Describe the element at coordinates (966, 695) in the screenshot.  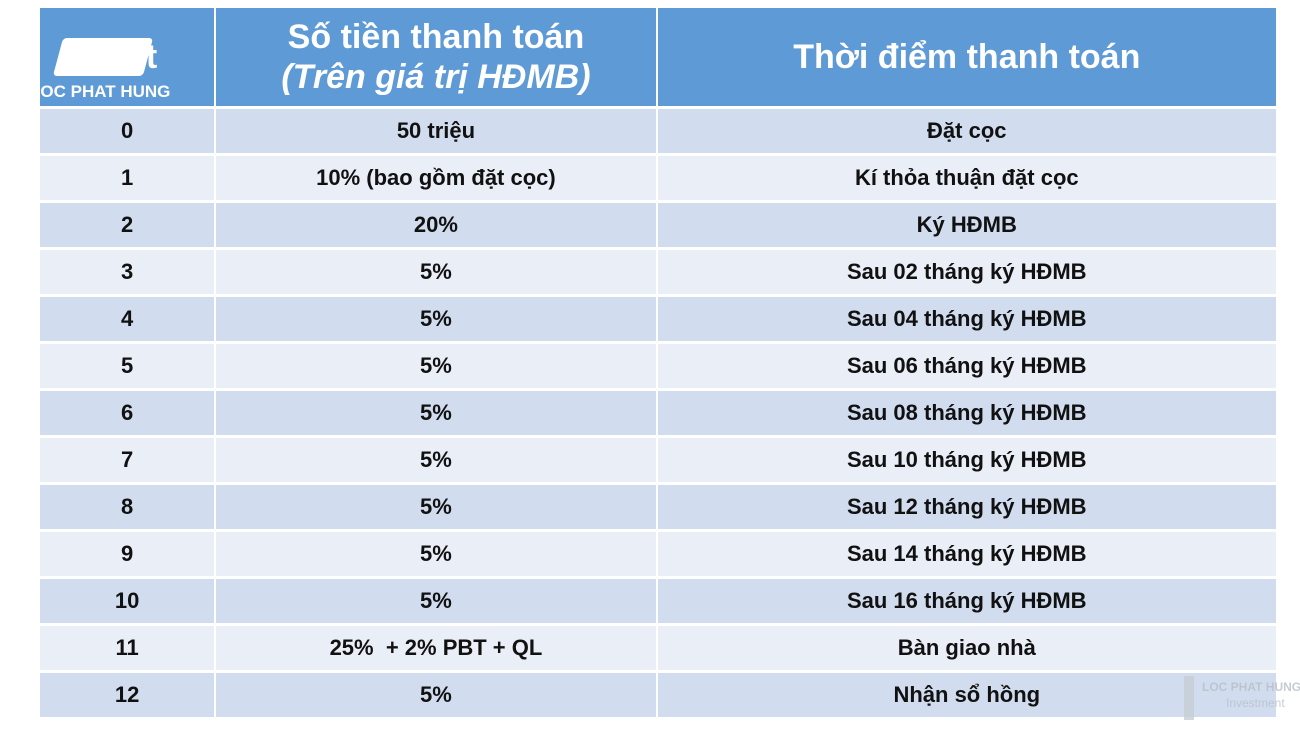
I see `table-cell: Nhận sổ hồng` at that location.